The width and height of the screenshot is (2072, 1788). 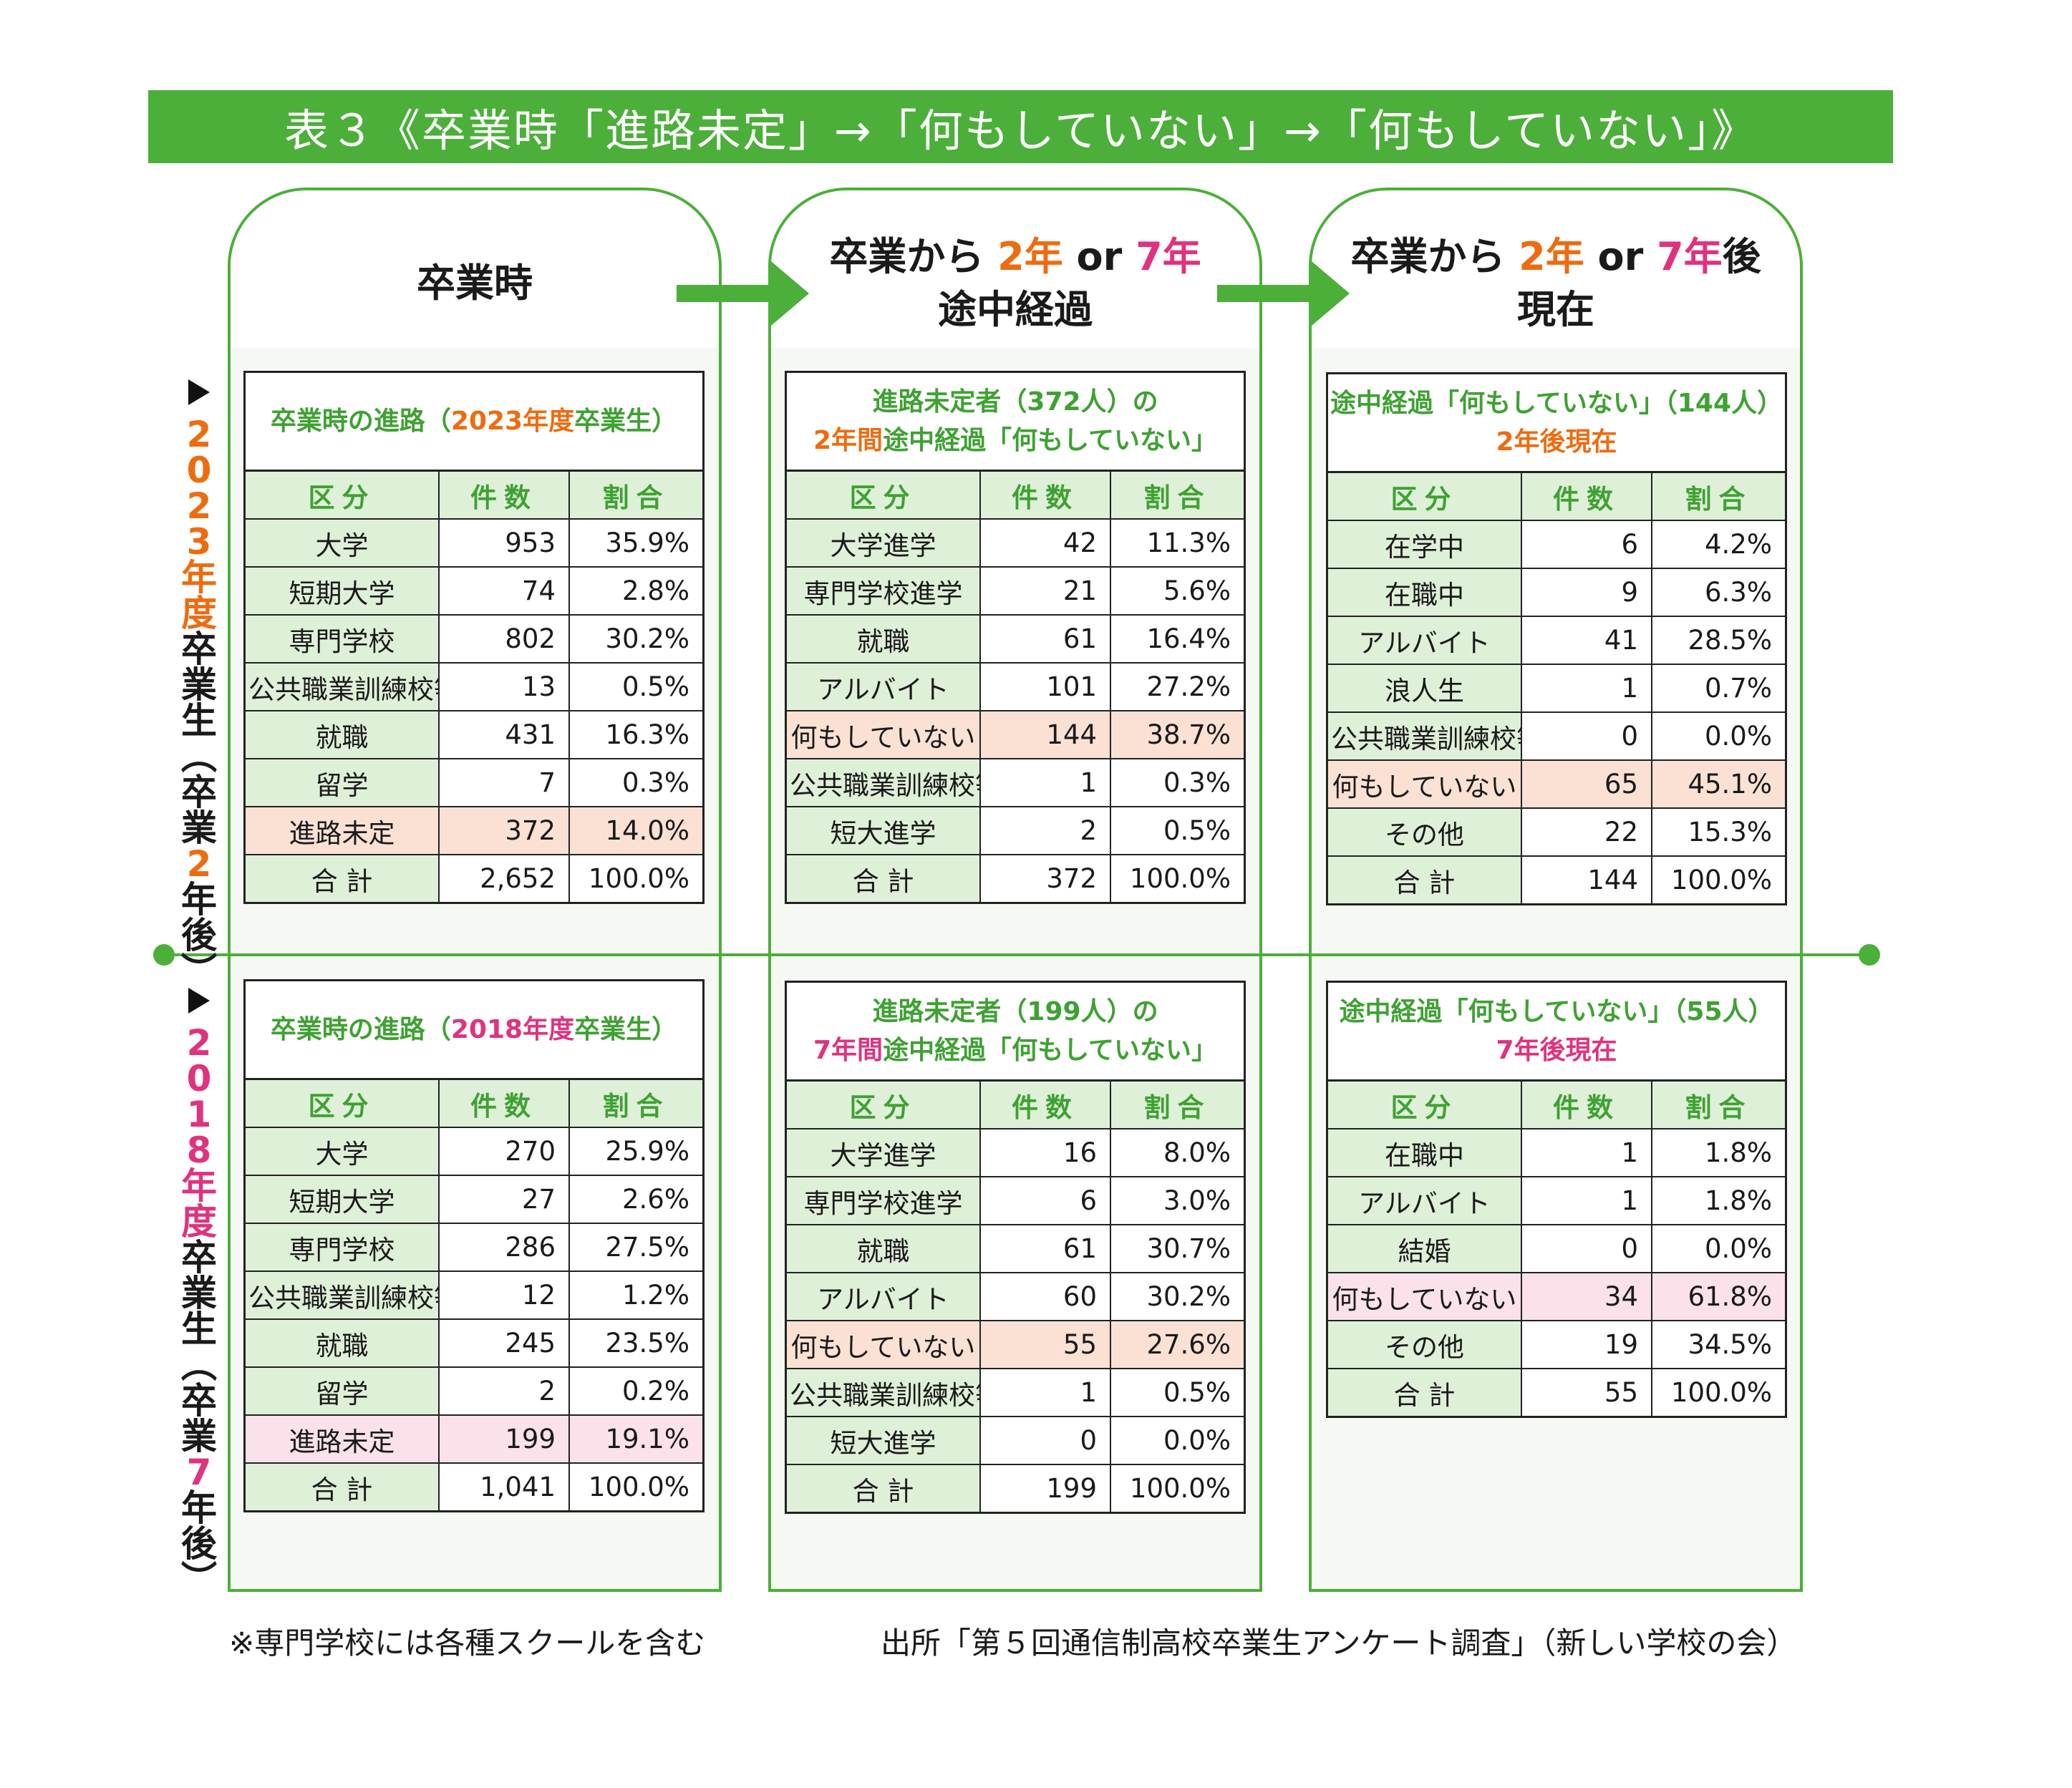 What do you see at coordinates (1718, 1296) in the screenshot?
I see `row-percent: 61.8%` at bounding box center [1718, 1296].